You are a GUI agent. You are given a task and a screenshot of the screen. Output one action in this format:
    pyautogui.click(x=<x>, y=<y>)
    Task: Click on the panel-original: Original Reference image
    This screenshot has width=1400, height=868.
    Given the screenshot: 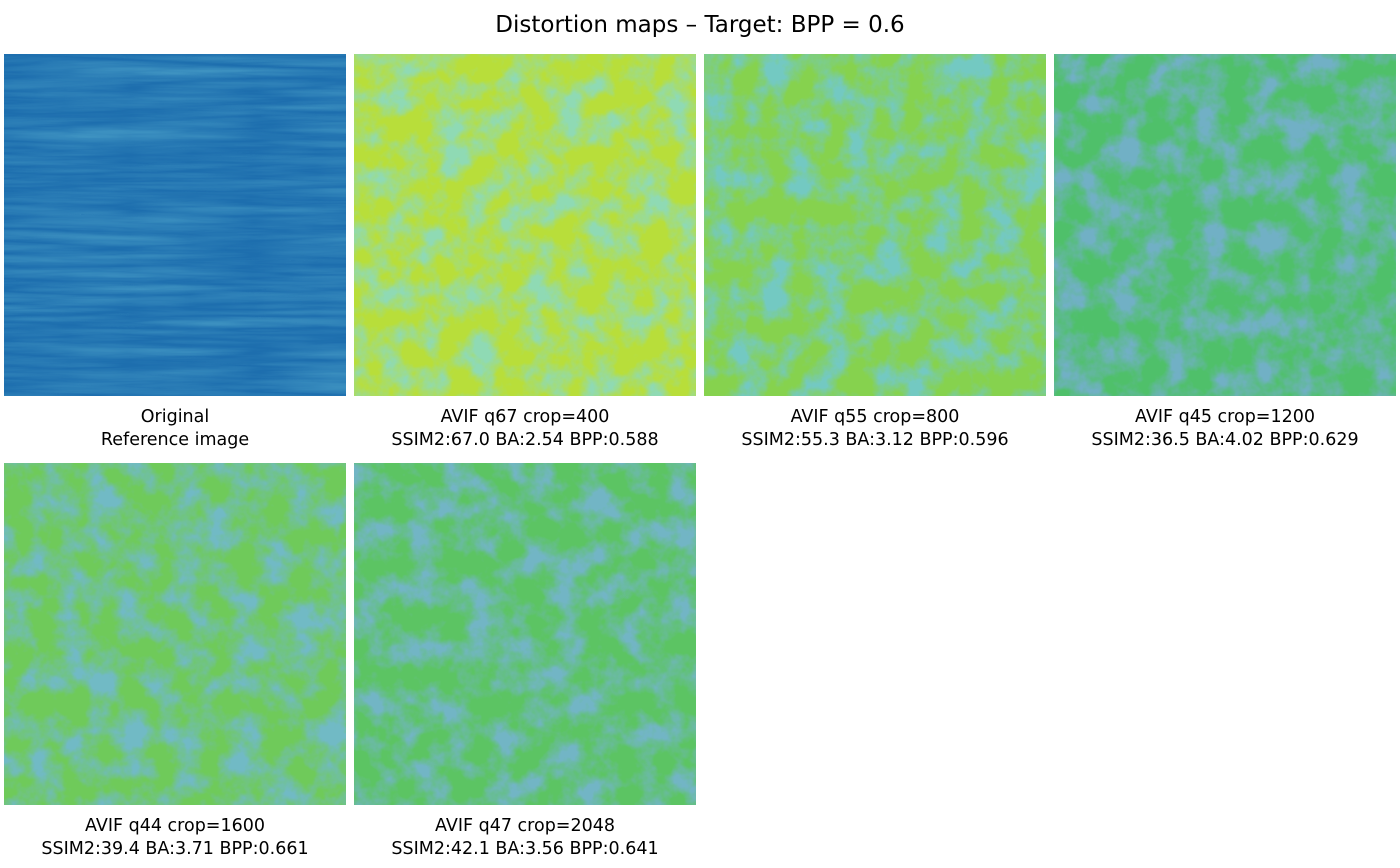 What is the action you would take?
    pyautogui.click(x=175, y=253)
    